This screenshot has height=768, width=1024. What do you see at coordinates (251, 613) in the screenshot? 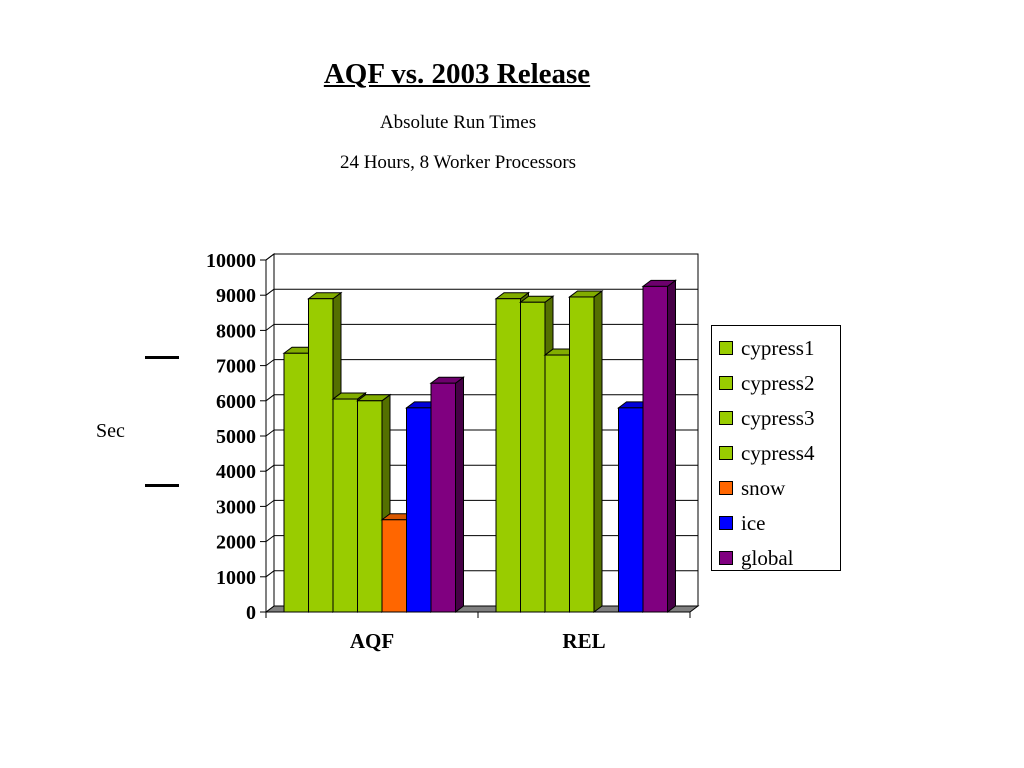
I see `y-tick-label: 0` at bounding box center [251, 613].